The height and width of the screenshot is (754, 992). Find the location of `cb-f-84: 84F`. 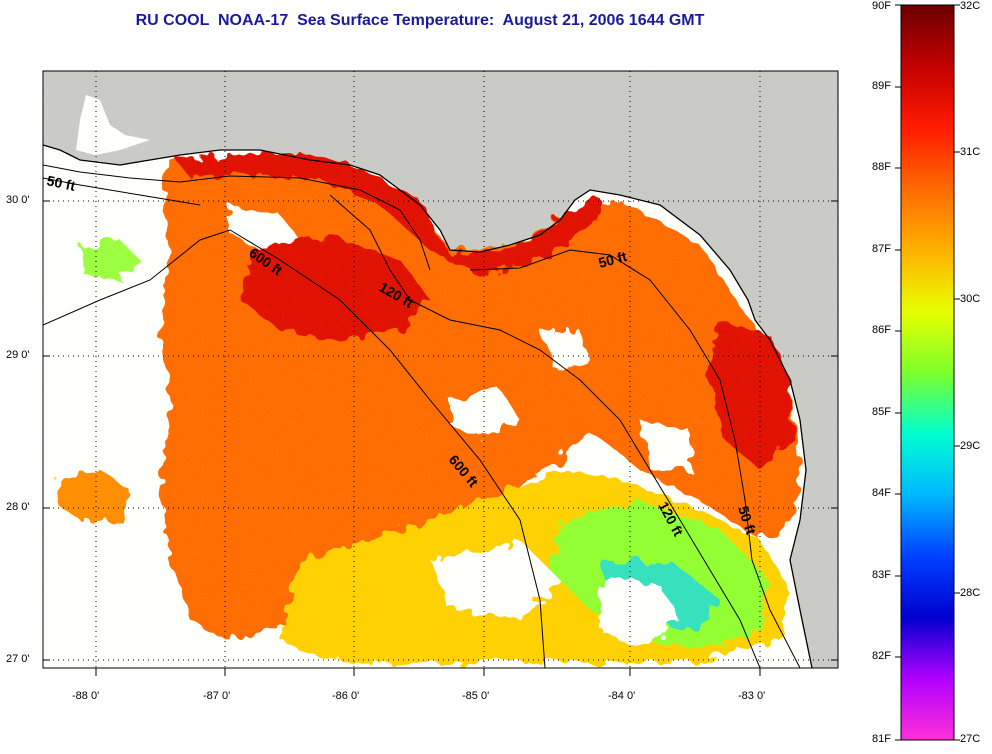

cb-f-84: 84F is located at coordinates (881, 493).